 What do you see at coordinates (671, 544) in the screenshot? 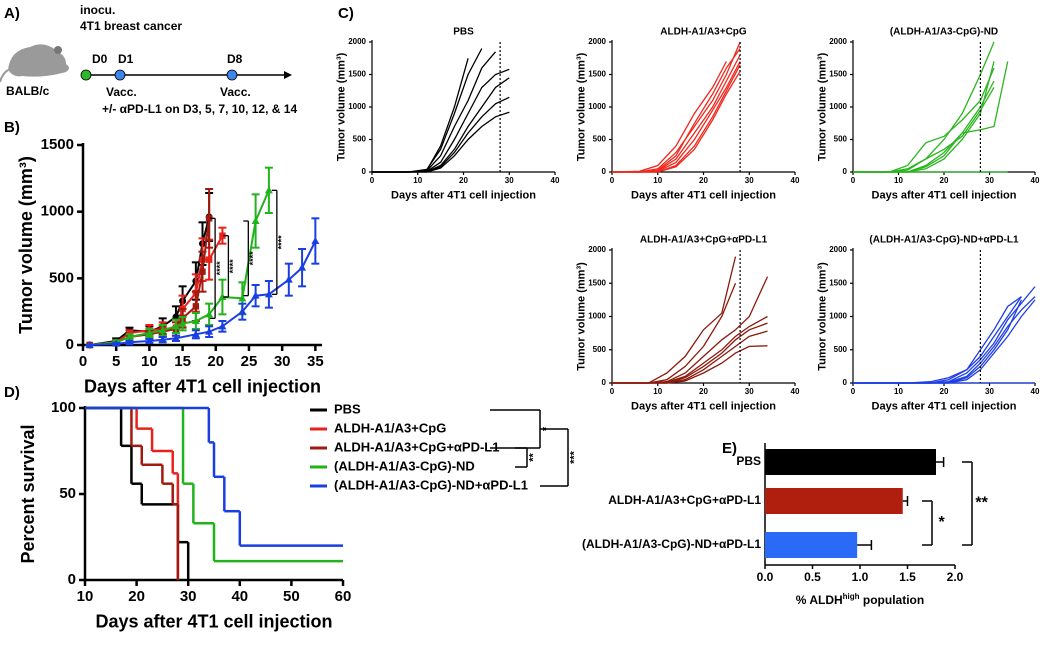
I see `category-label: (ALDH-A1/A3-CpG)-ND+αPD-L1` at bounding box center [671, 544].